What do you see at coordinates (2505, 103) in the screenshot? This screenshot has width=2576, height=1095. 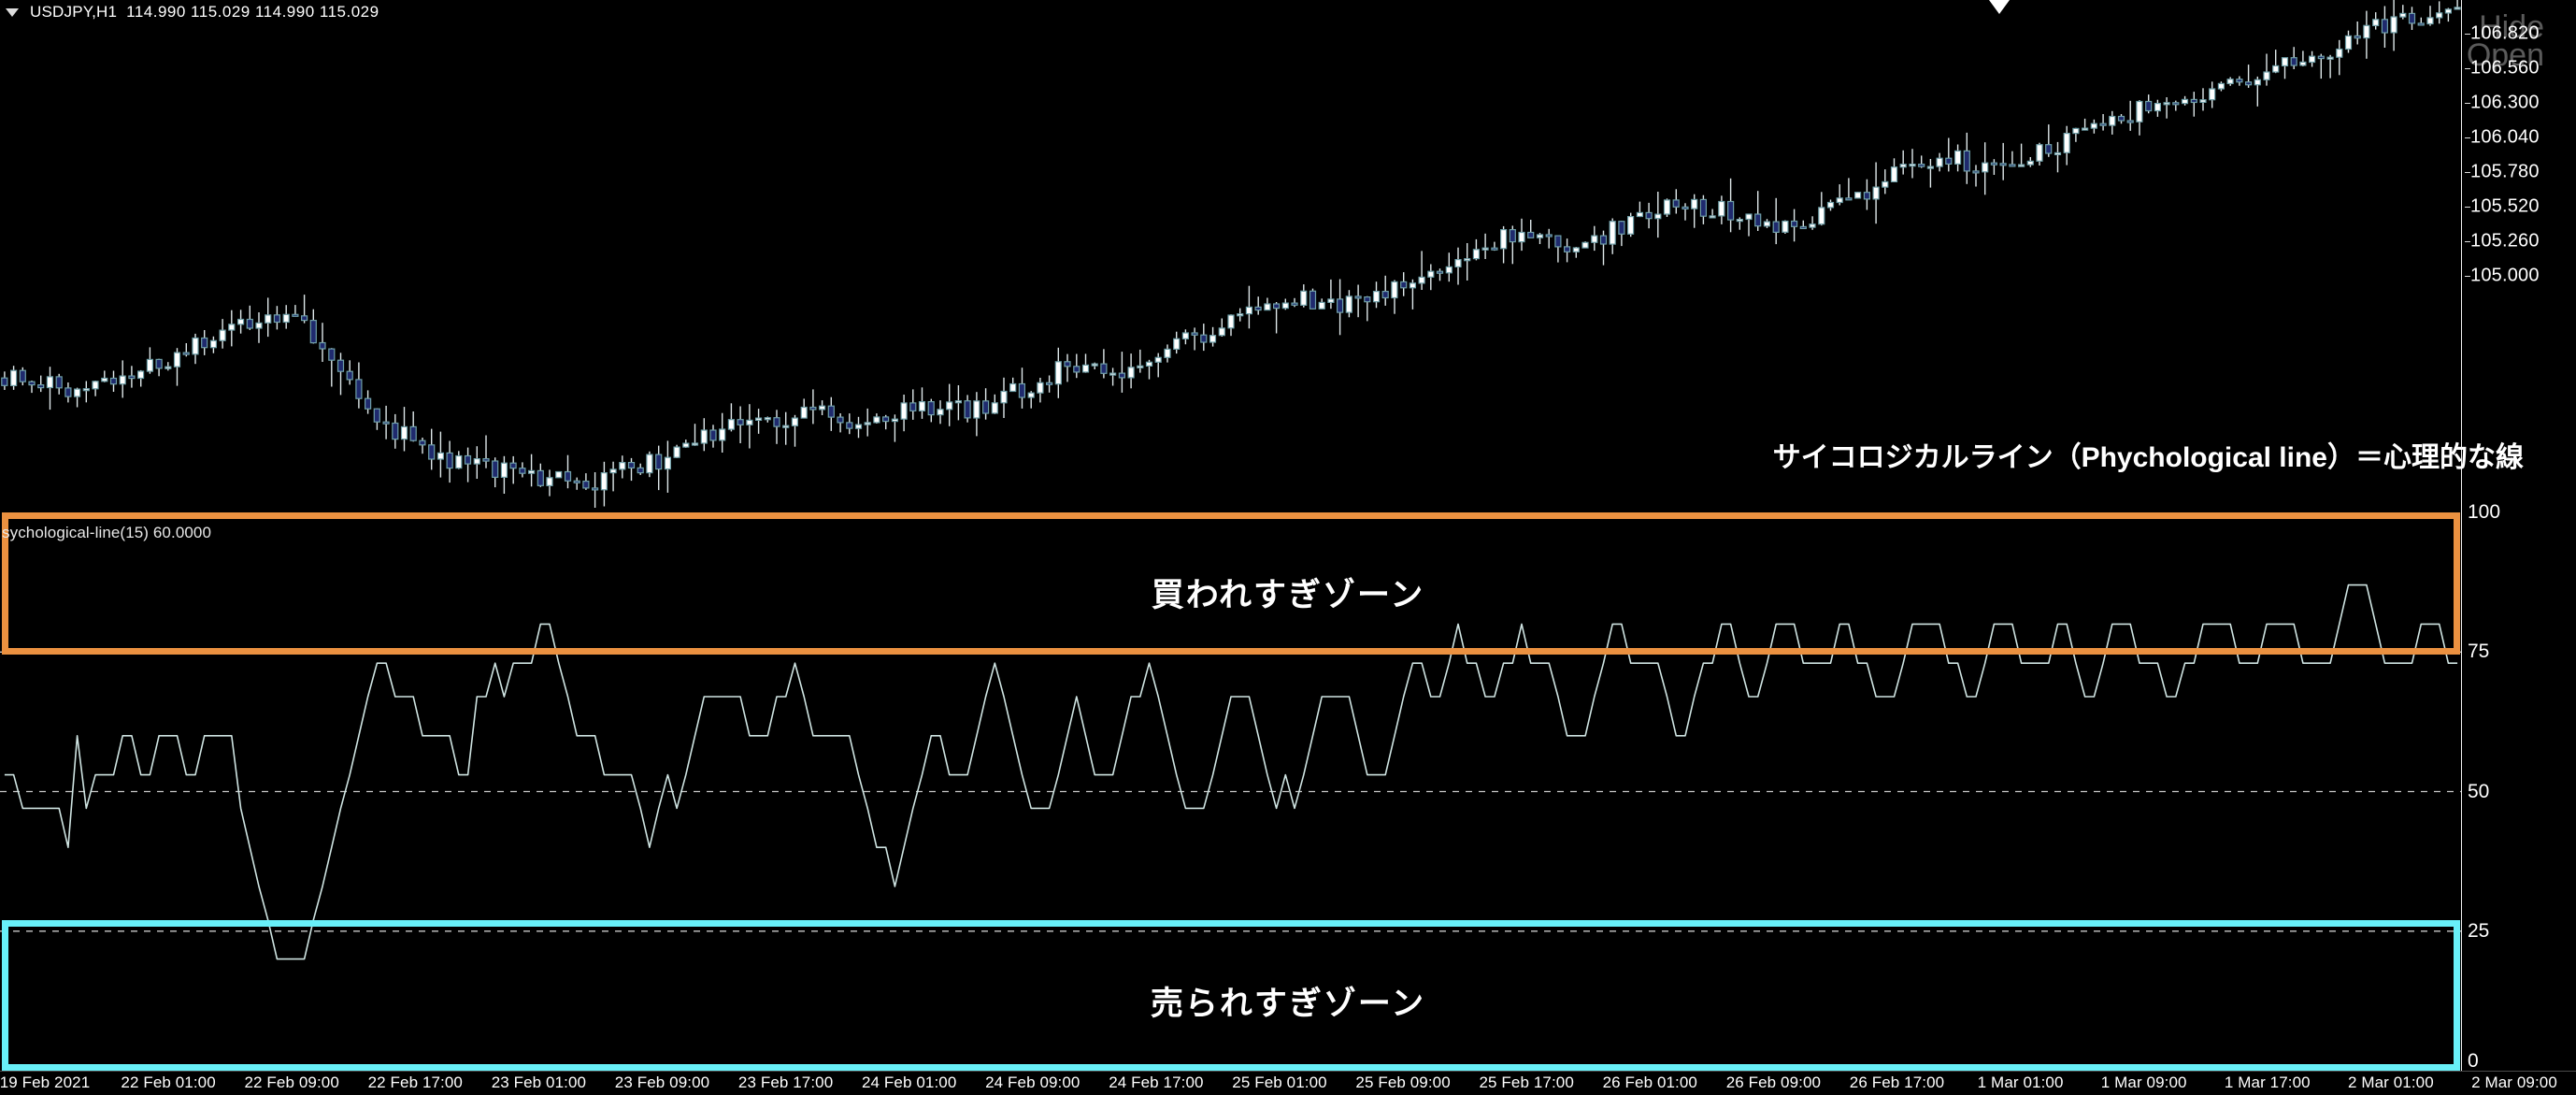 I see `price-scale-label: 106.300` at bounding box center [2505, 103].